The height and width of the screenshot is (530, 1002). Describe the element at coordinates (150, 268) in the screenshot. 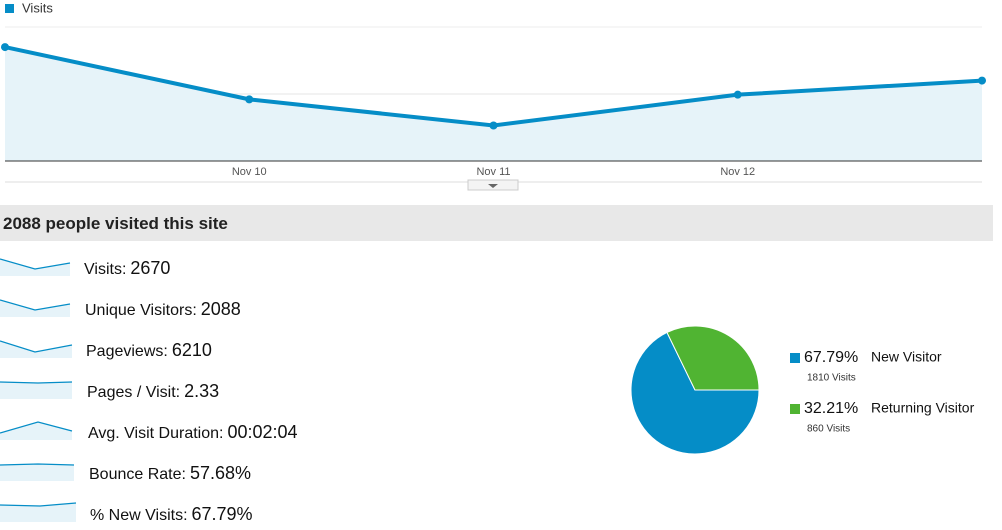

I see `metric-value: 2670` at that location.